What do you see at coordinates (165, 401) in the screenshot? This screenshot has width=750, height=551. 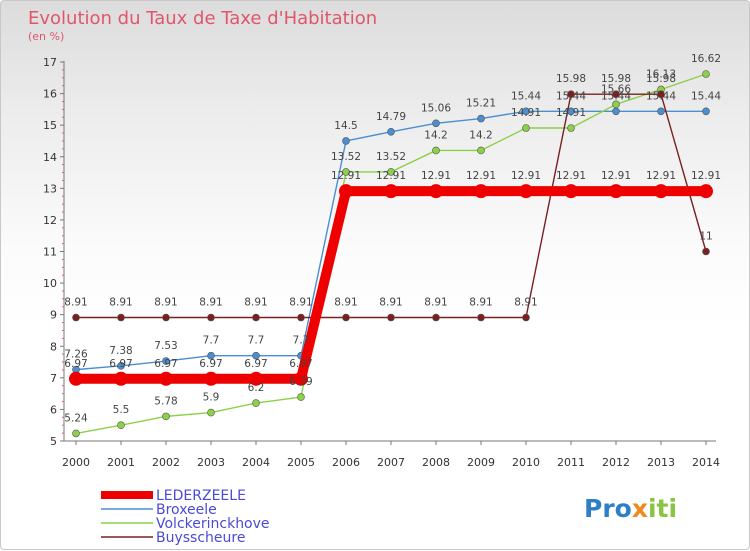 I see `data-label-volckerinckhove: 5.78` at bounding box center [165, 401].